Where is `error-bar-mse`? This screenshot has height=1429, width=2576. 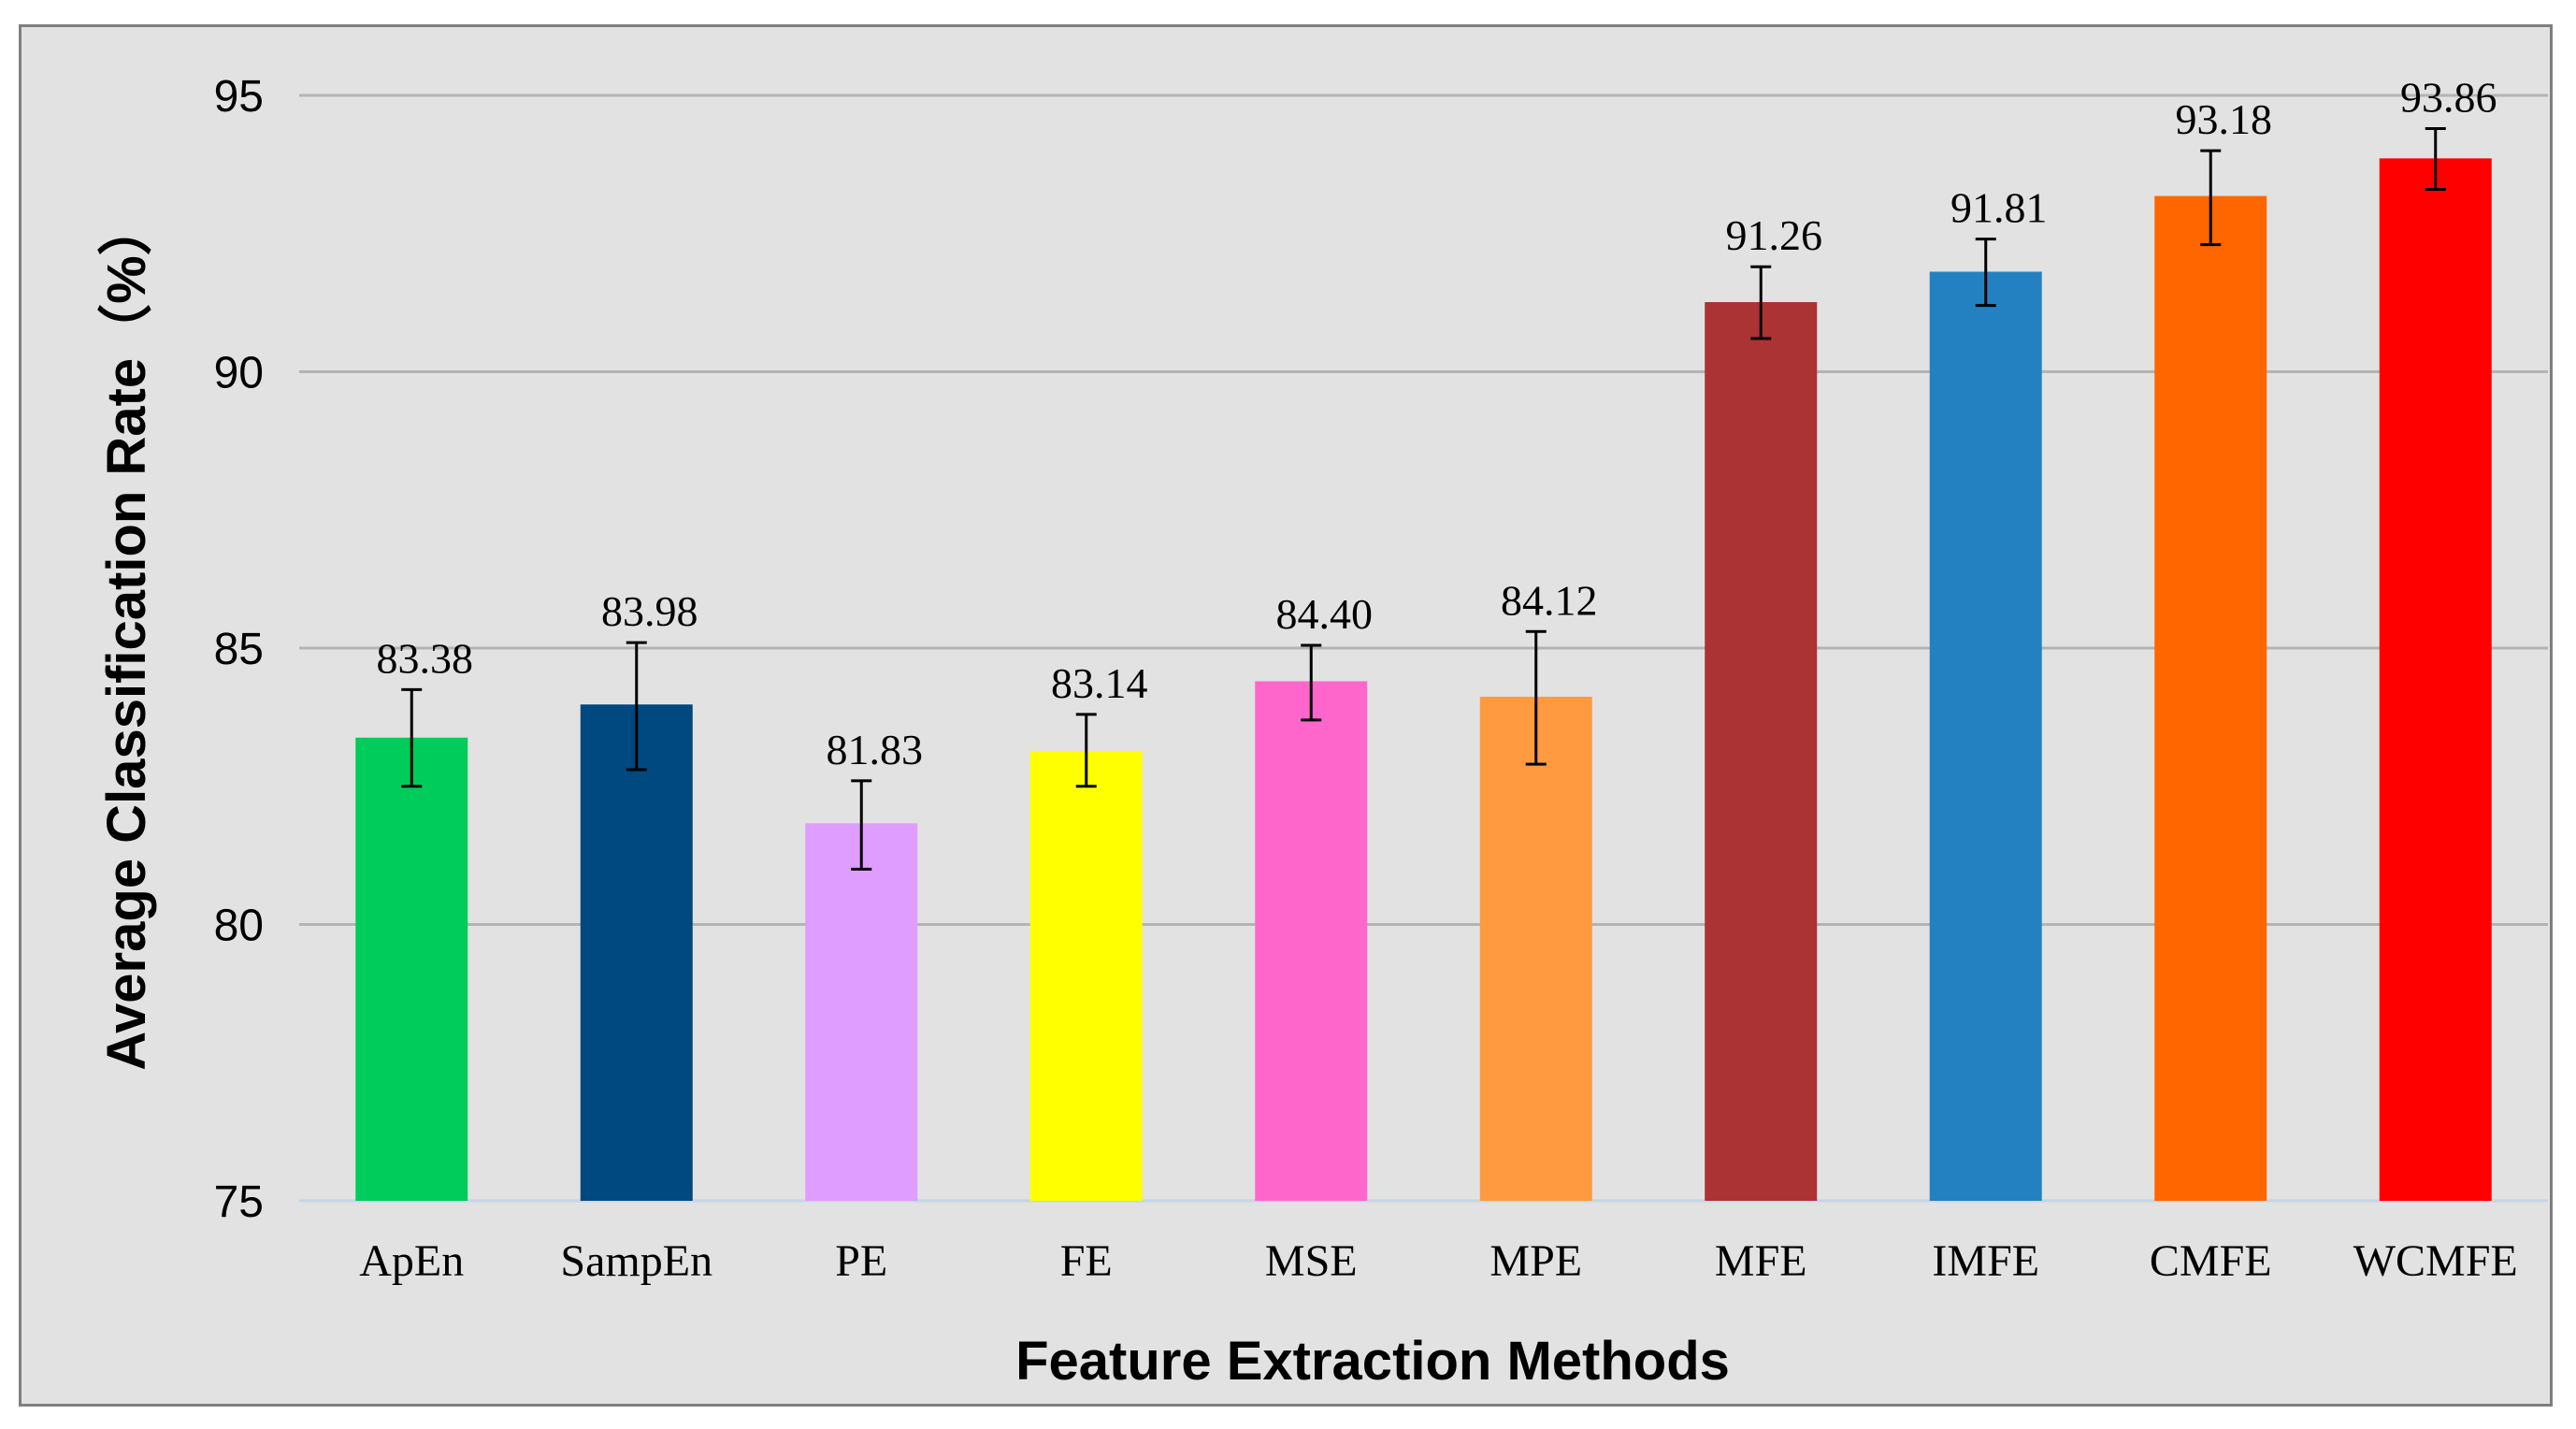 error-bar-mse is located at coordinates (1312, 682).